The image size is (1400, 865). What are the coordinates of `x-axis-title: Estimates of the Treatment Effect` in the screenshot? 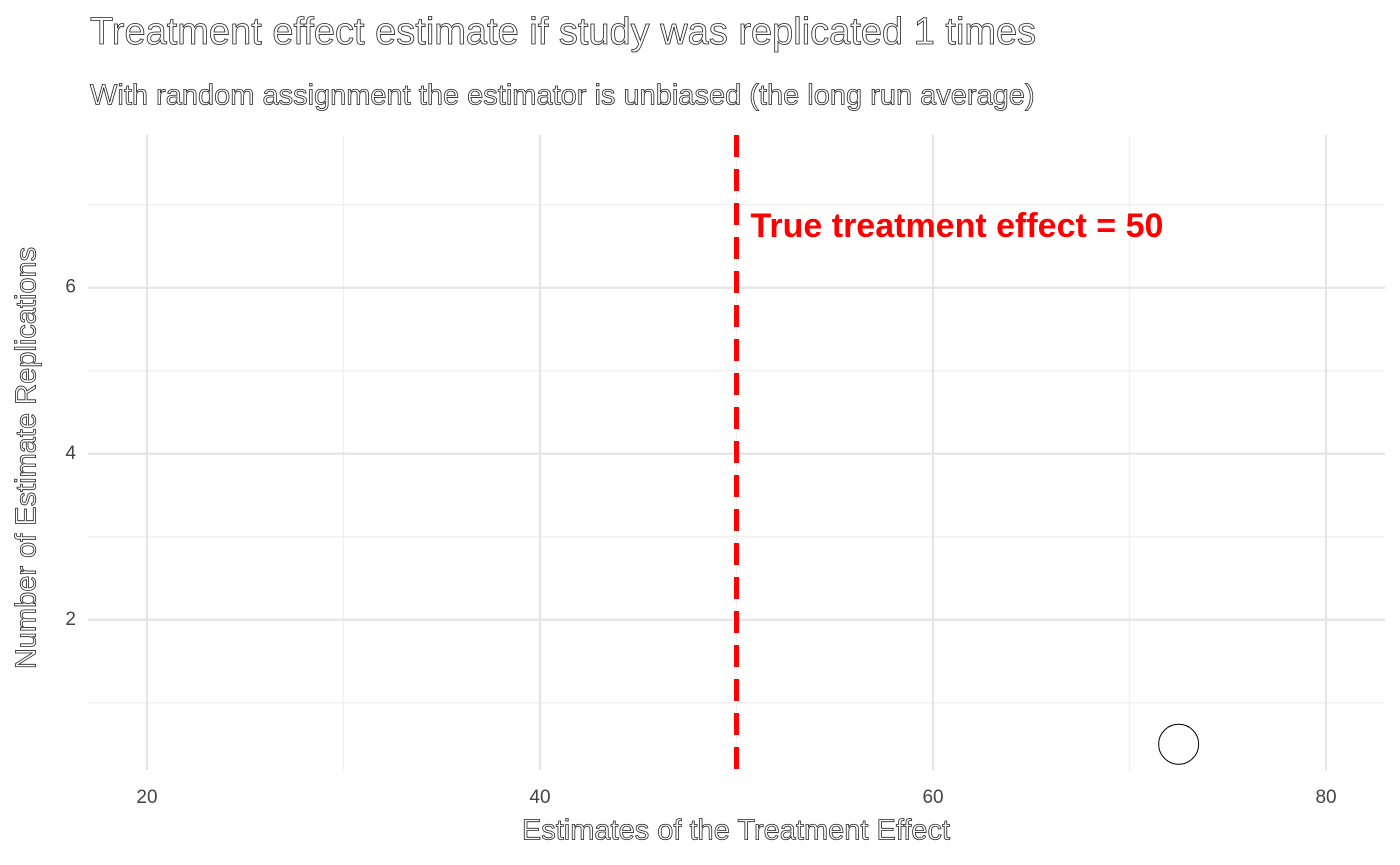 It's located at (736, 831).